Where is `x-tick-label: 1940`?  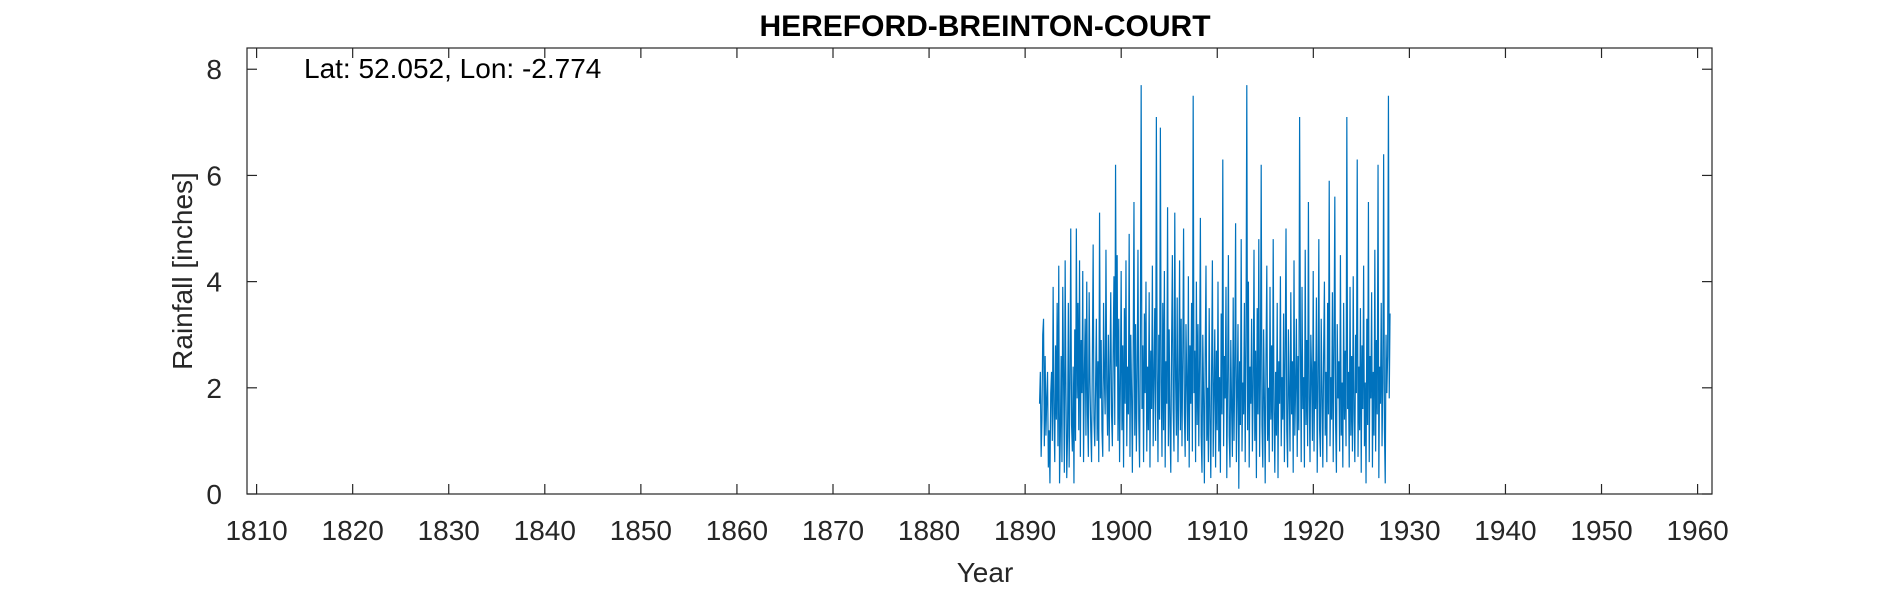
x-tick-label: 1940 is located at coordinates (1505, 530).